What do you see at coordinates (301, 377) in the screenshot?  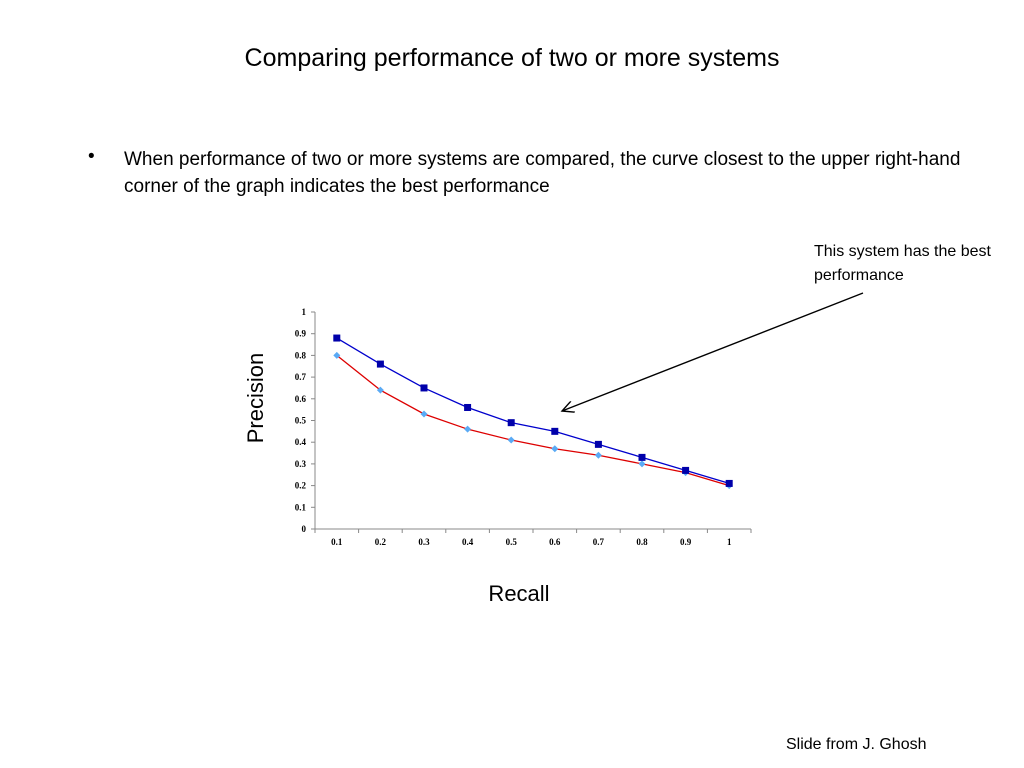 I see `y-tick-label: 0.7` at bounding box center [301, 377].